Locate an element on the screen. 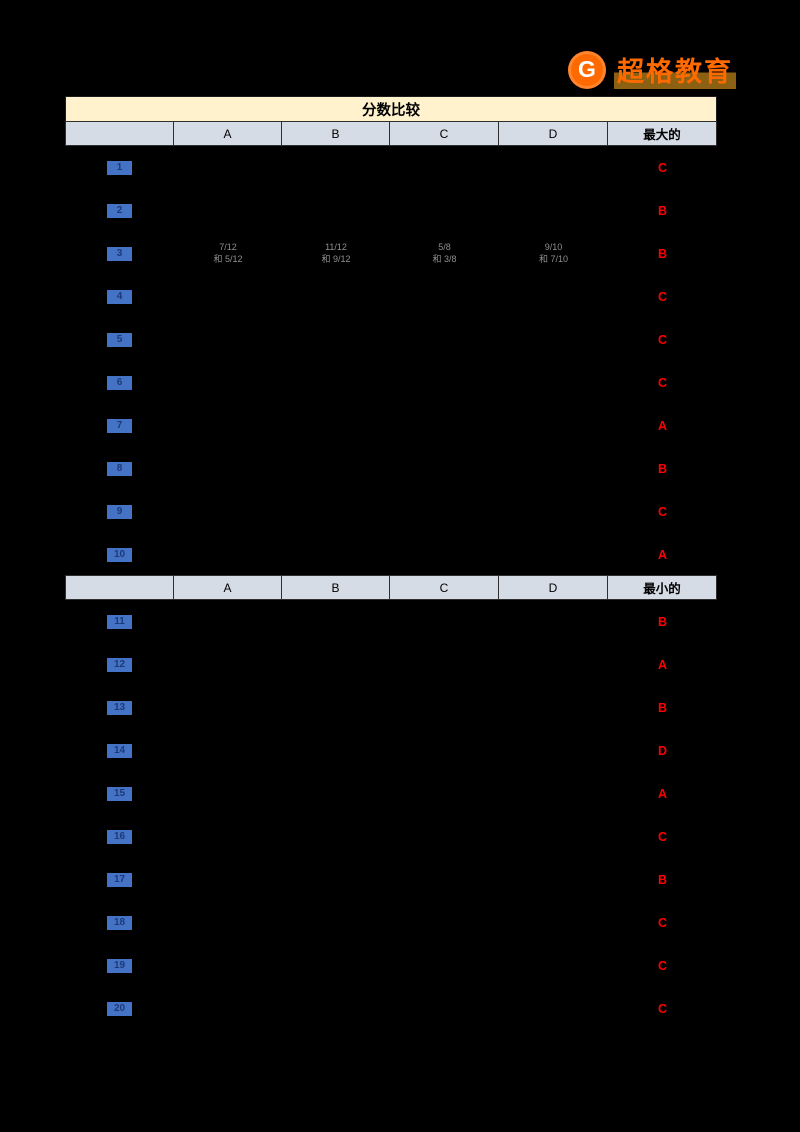 The image size is (800, 1132). table-row: 12 A is located at coordinates (391, 664).